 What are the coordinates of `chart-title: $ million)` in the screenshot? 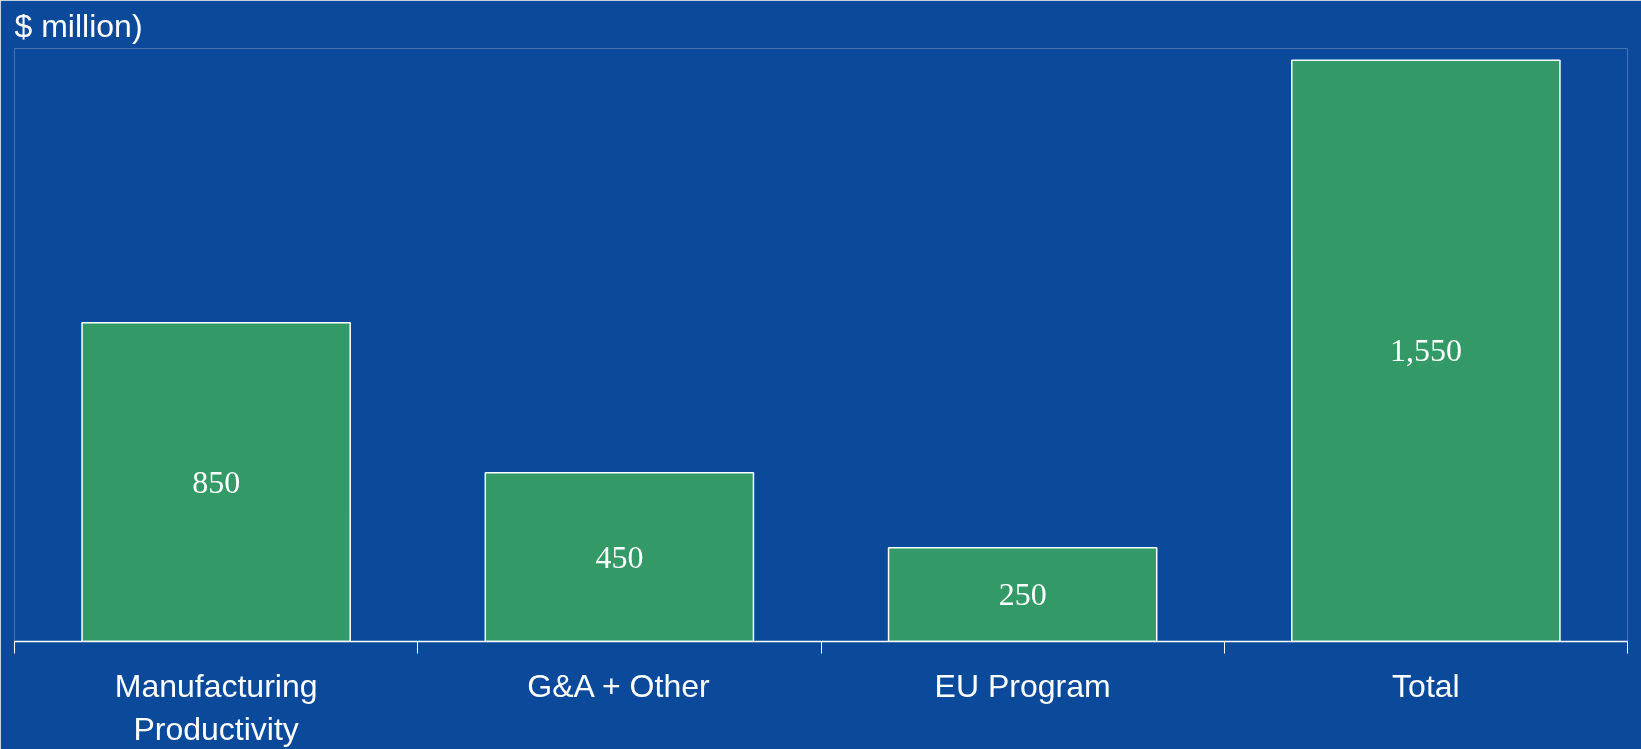 It's located at (78, 25).